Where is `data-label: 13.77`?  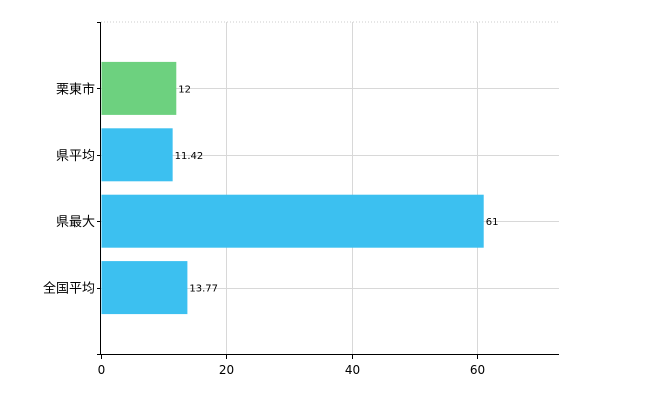 data-label: 13.77 is located at coordinates (203, 289).